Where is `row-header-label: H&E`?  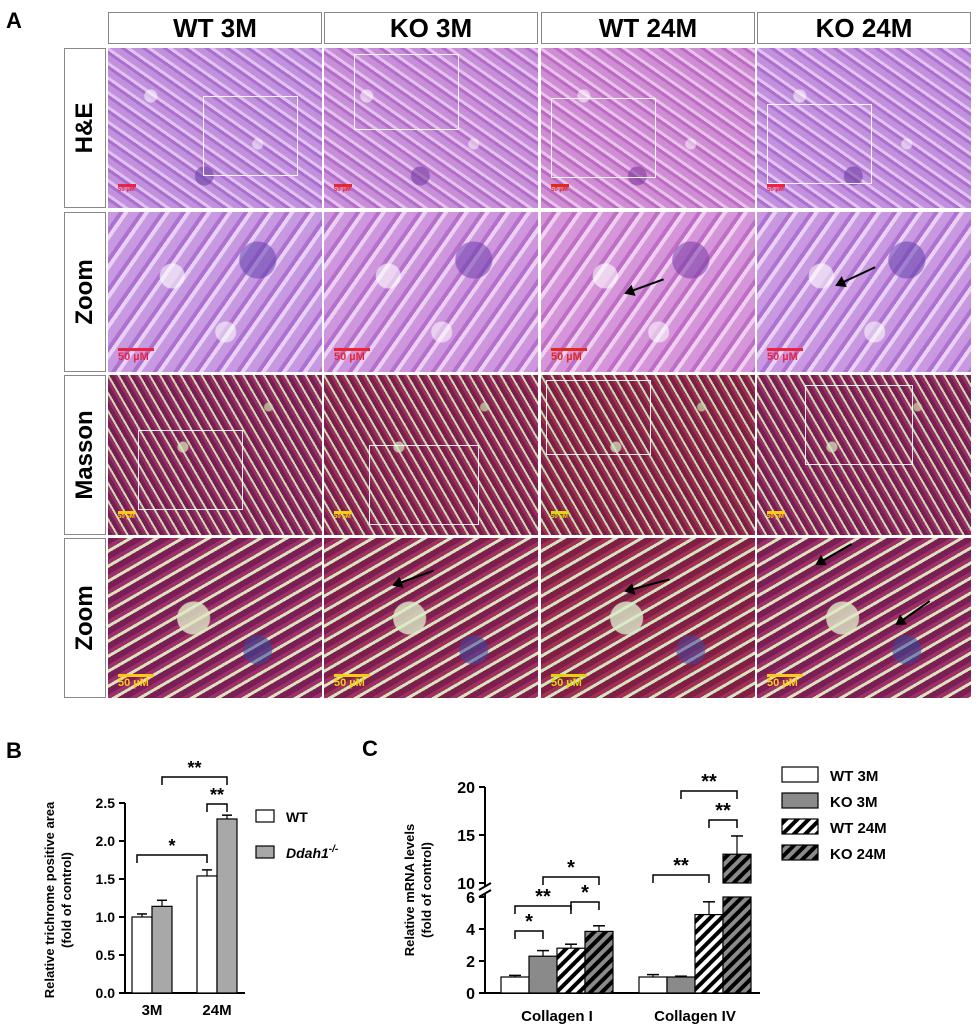
row-header-label: H&E is located at coordinates (84, 128).